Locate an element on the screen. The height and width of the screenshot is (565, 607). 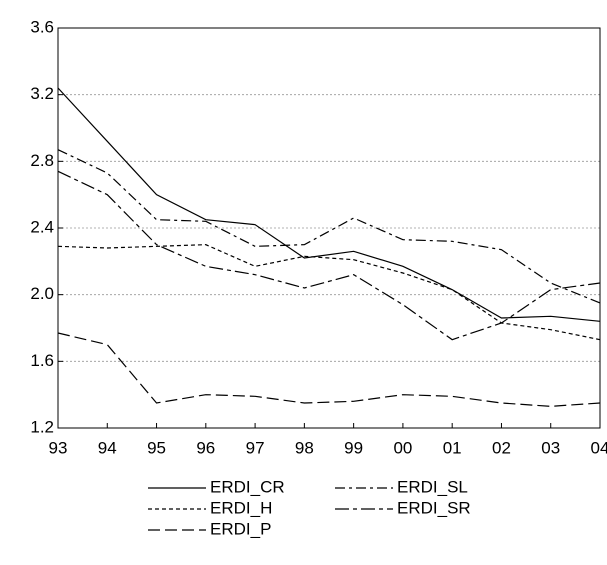
y-tick-label: 2.8 is located at coordinates (42, 160).